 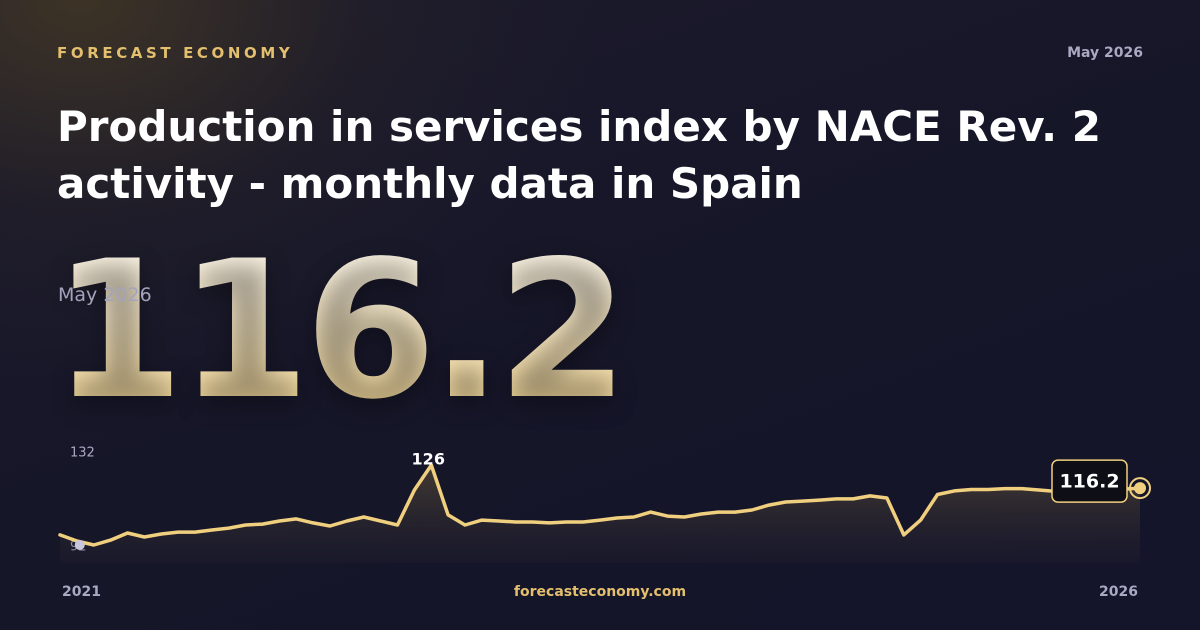 I want to click on end-ring, so click(x=1140, y=488).